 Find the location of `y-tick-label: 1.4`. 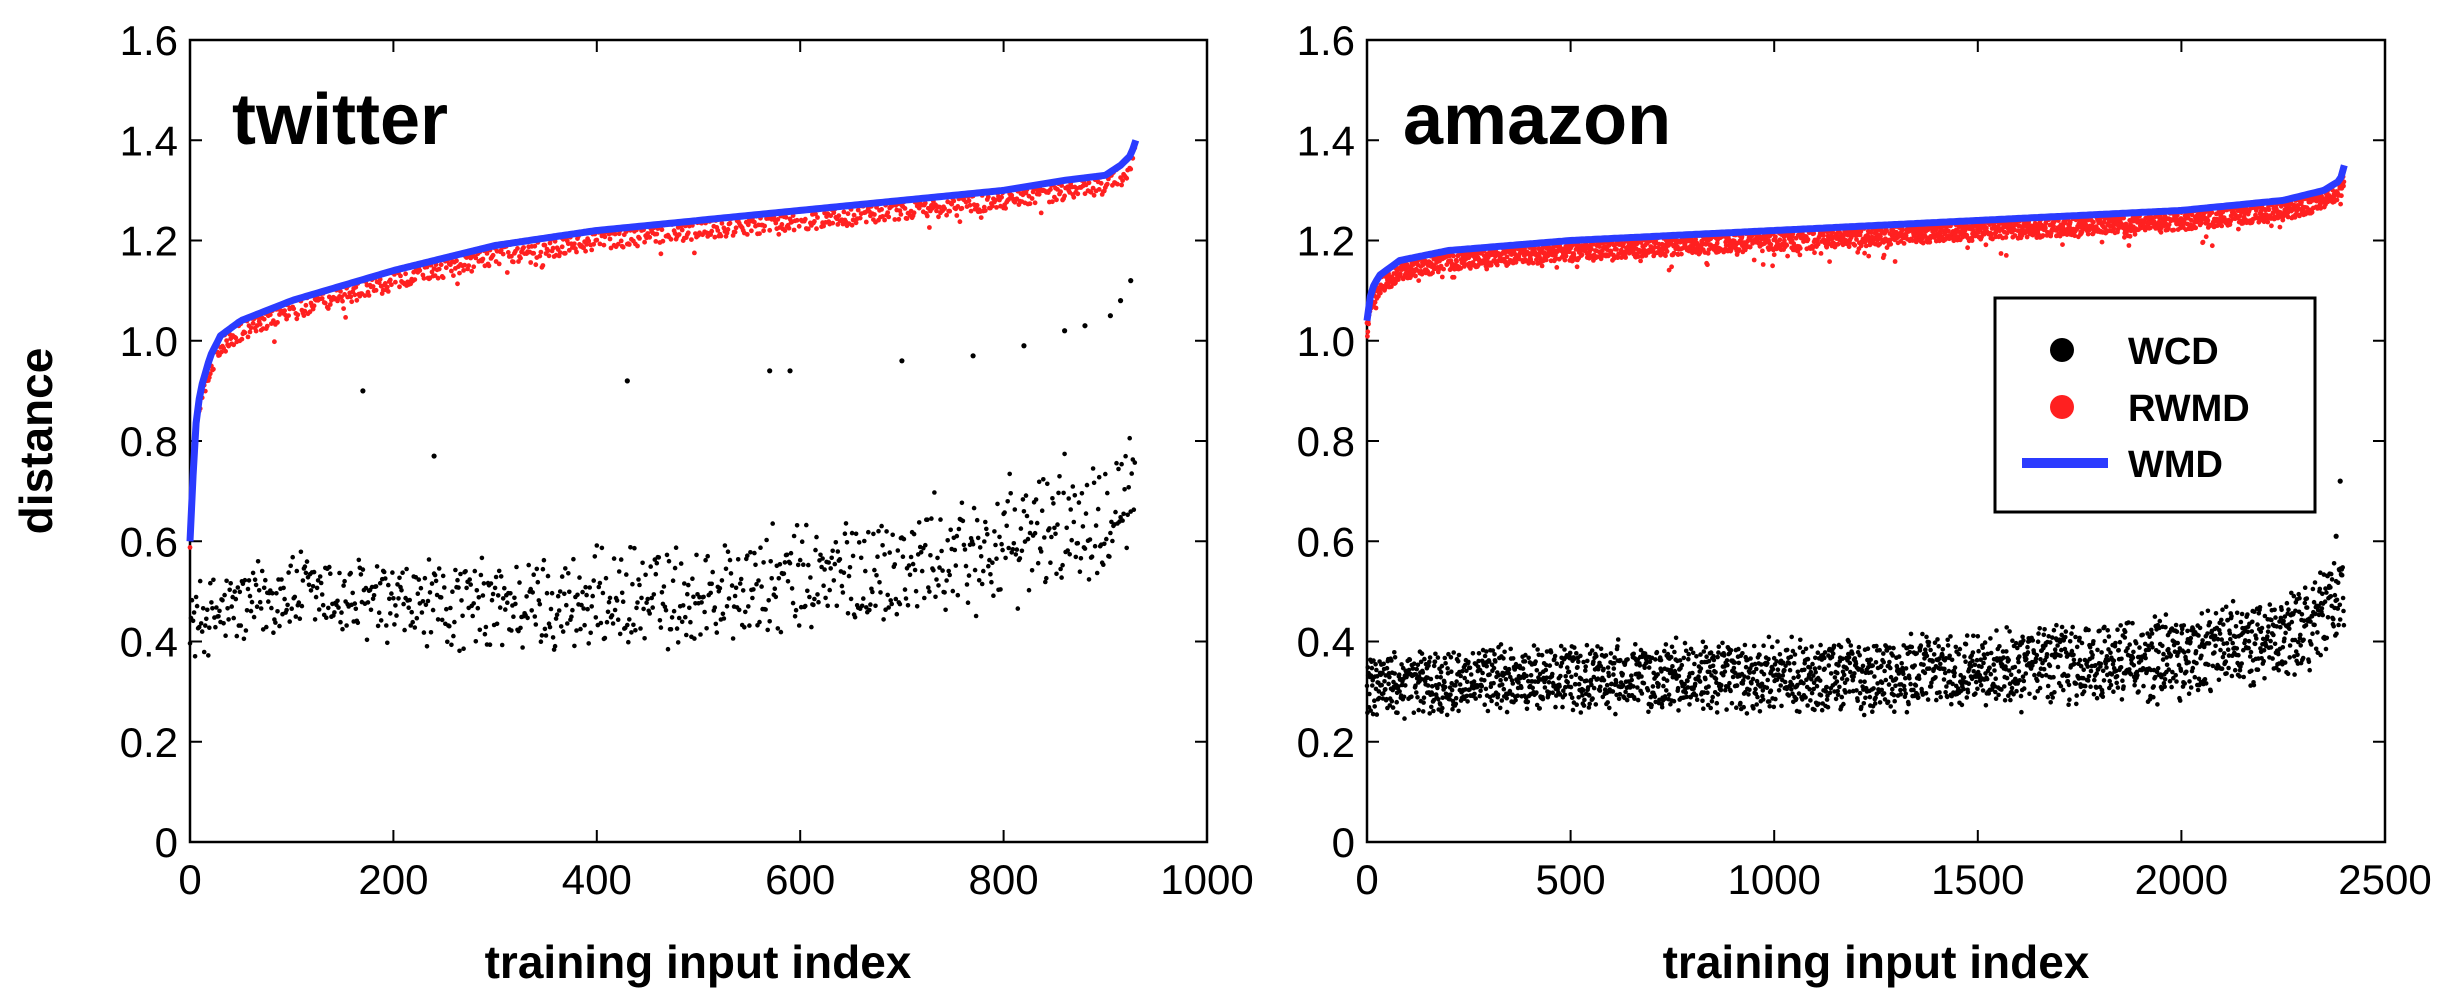

y-tick-label: 1.4 is located at coordinates (149, 140).